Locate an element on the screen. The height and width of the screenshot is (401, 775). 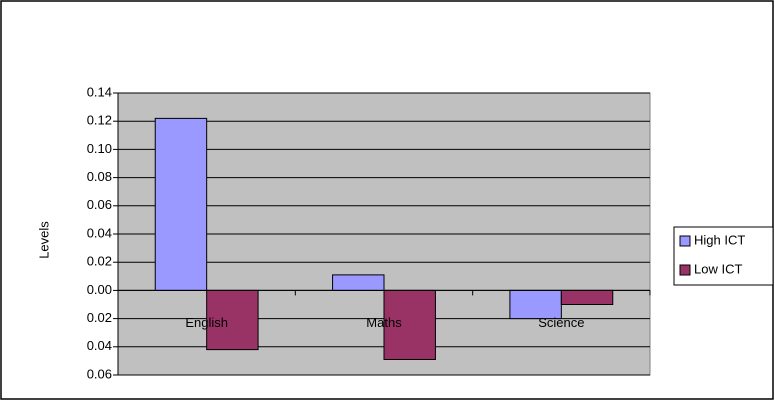
y-tick-label: 0.08 is located at coordinates (99, 176).